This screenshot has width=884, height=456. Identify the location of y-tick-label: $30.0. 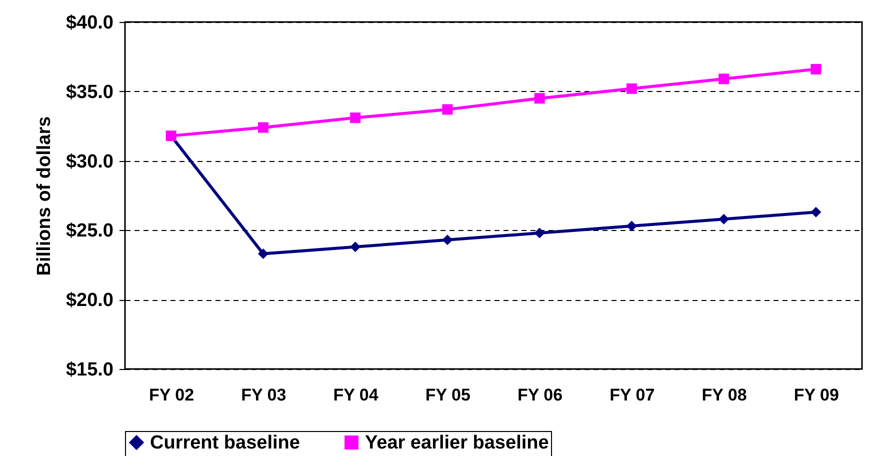
(90, 161).